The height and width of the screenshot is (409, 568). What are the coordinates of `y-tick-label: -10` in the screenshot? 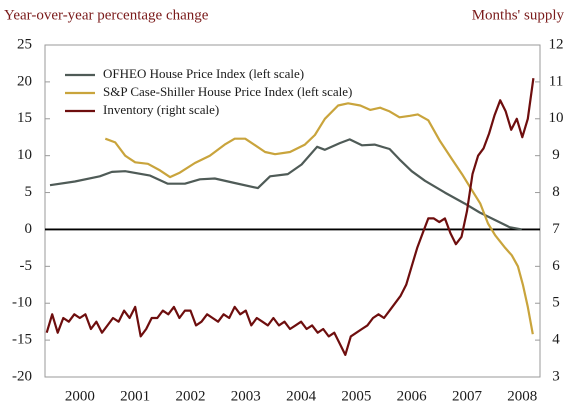 It's located at (22, 303).